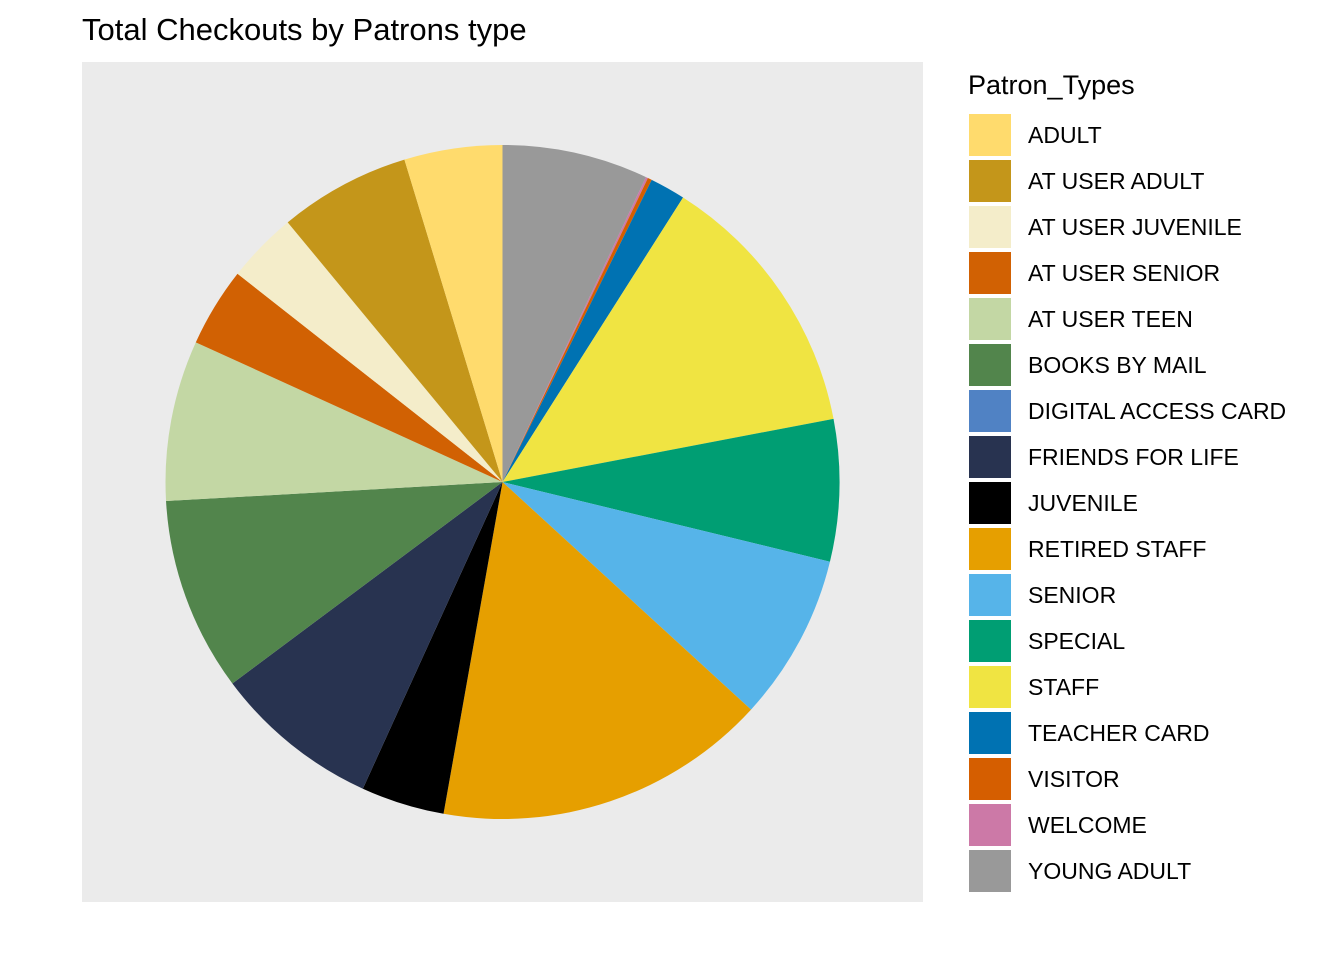 The image size is (1344, 960). I want to click on pie-slice-at-user-senior, so click(349, 377).